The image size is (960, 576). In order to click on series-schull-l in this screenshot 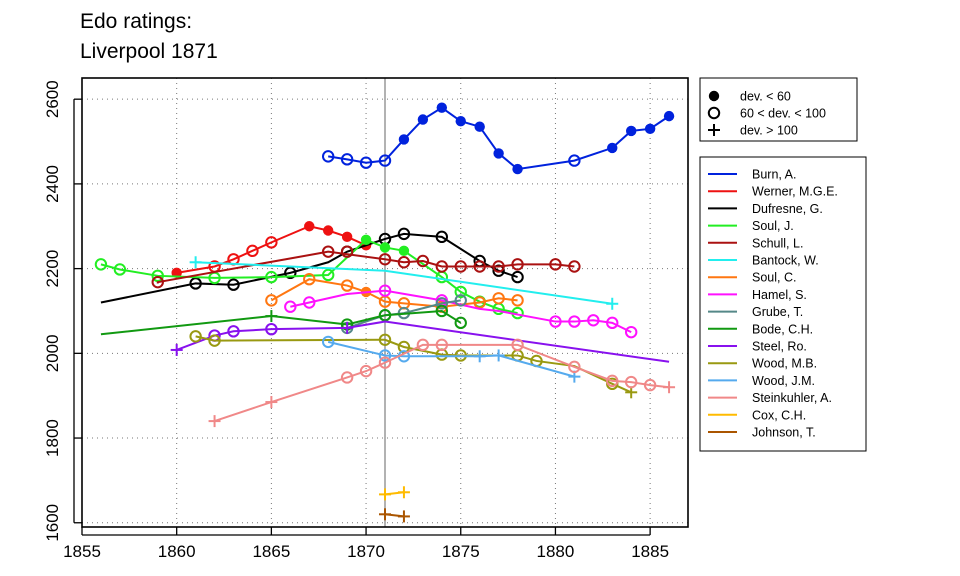, I will do `click(366, 267)`.